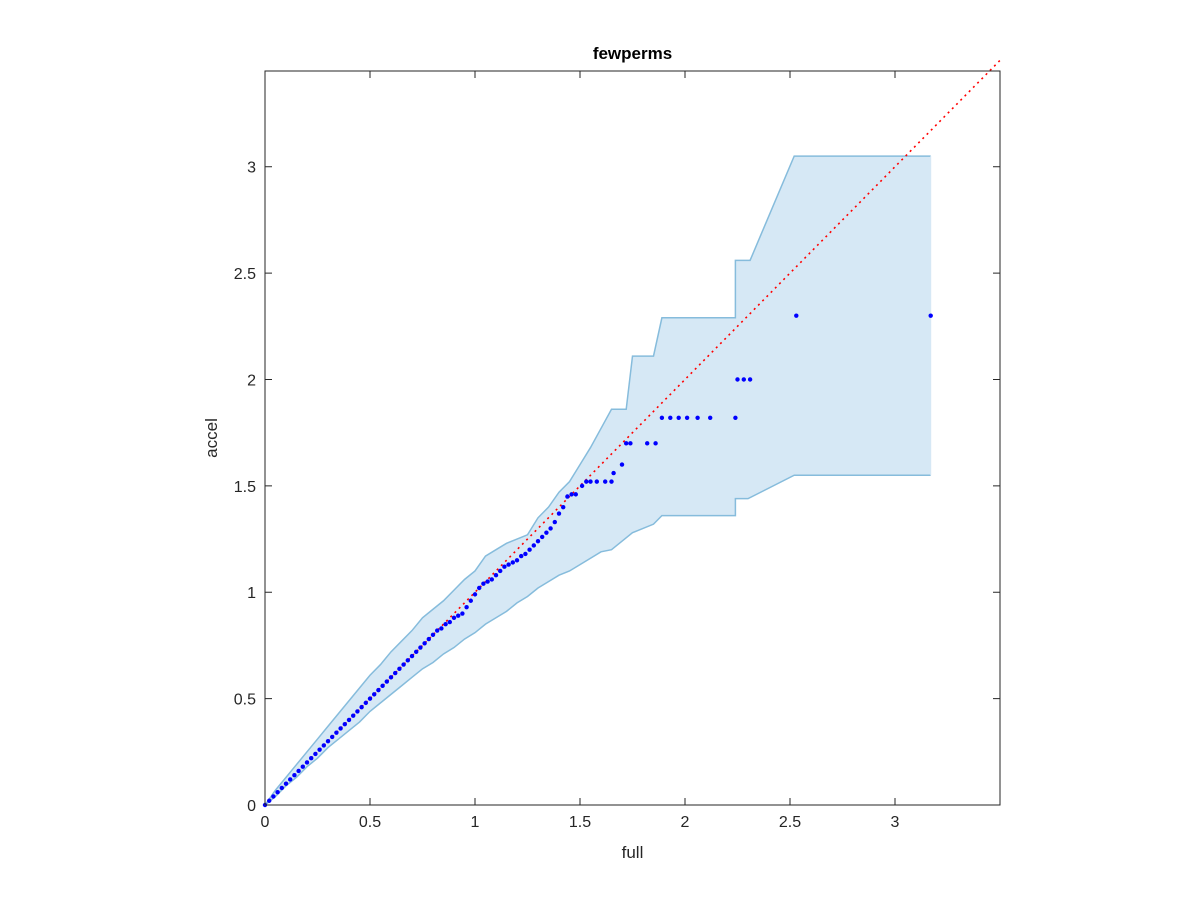 This screenshot has height=900, width=1200. I want to click on x-tick-label: 0, so click(265, 822).